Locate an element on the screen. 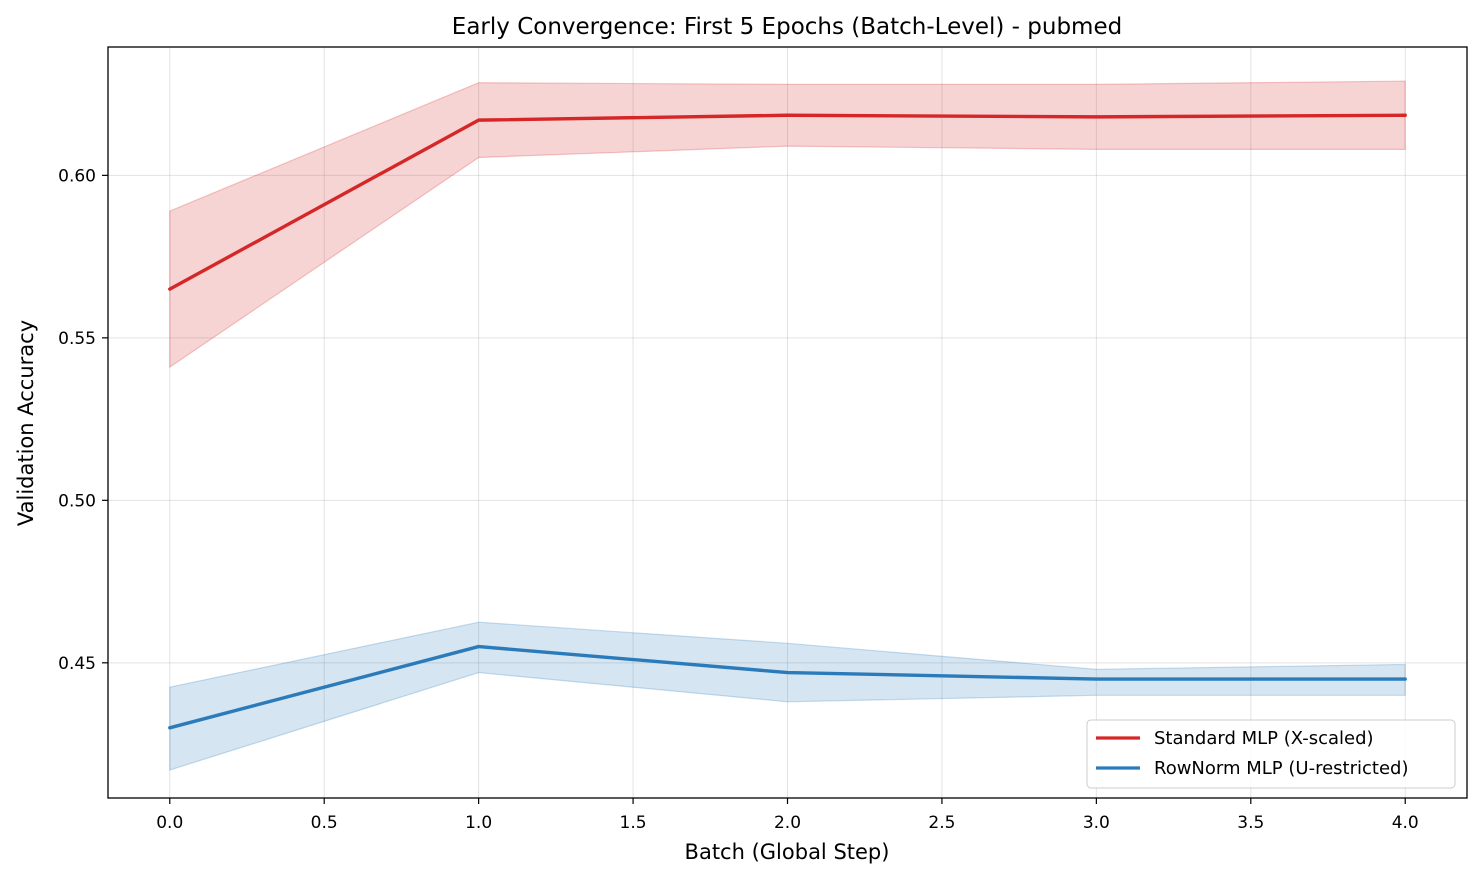  x-tick-label: 2.5 is located at coordinates (941, 823).